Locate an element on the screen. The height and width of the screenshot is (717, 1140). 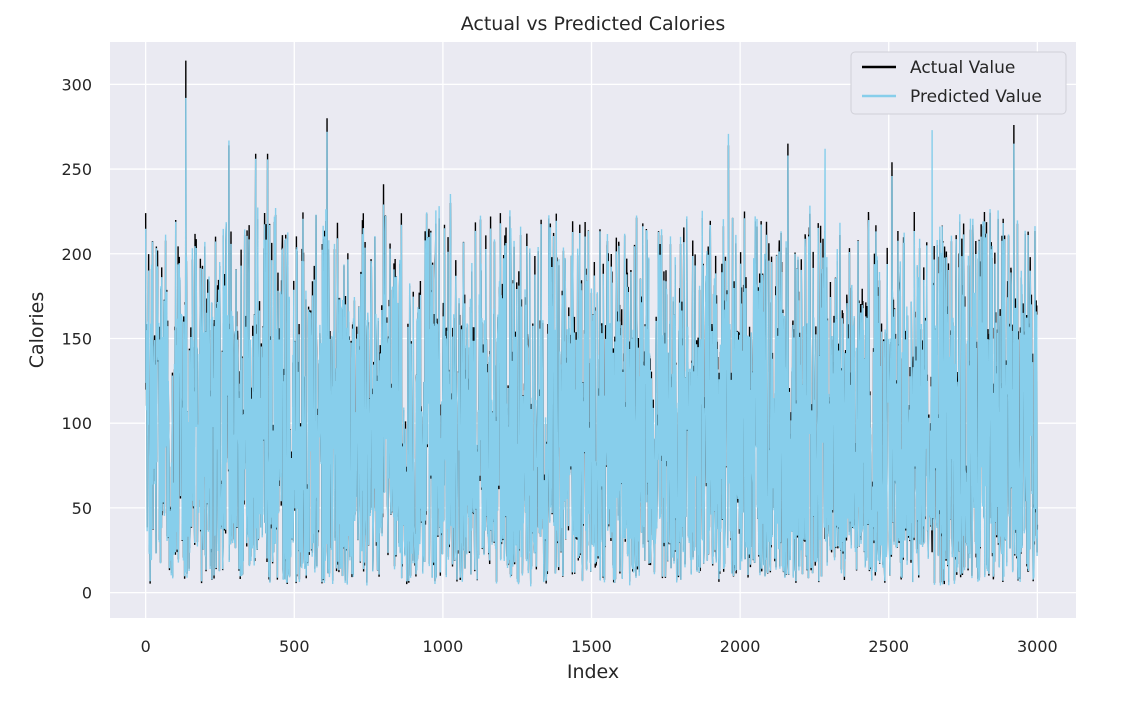
legend-box is located at coordinates (958, 83).